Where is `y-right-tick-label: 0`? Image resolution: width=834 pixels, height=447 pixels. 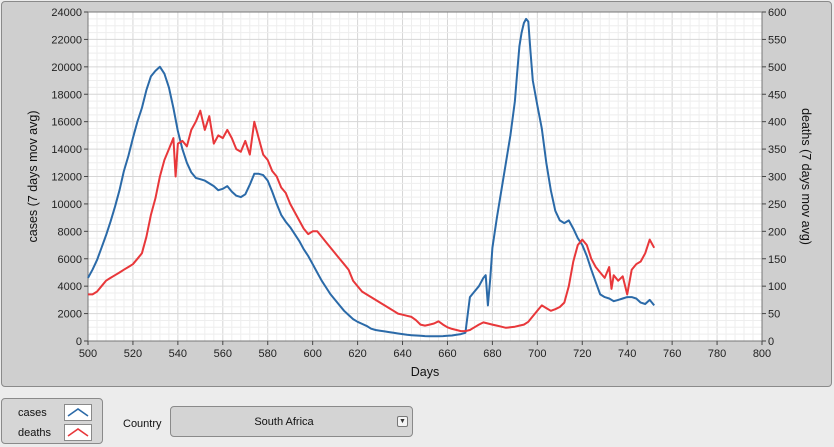 y-right-tick-label: 0 is located at coordinates (771, 342).